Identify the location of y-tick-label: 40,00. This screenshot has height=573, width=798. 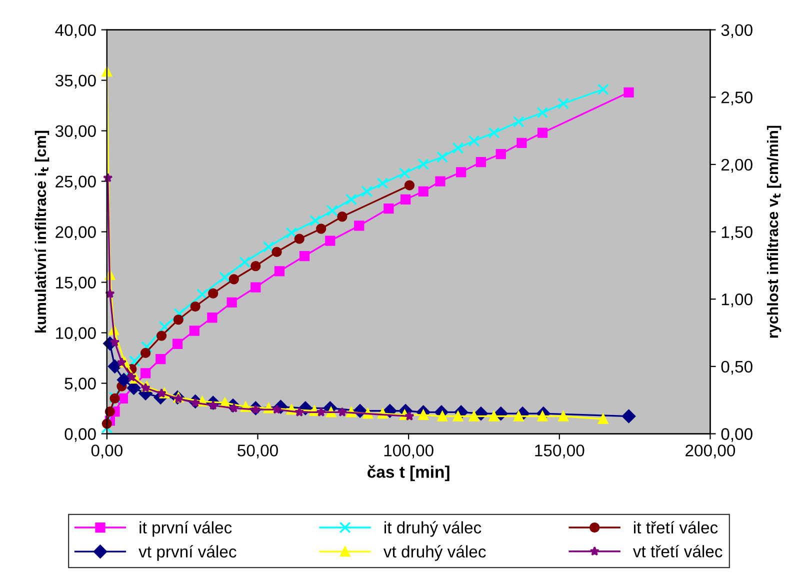
(75, 31).